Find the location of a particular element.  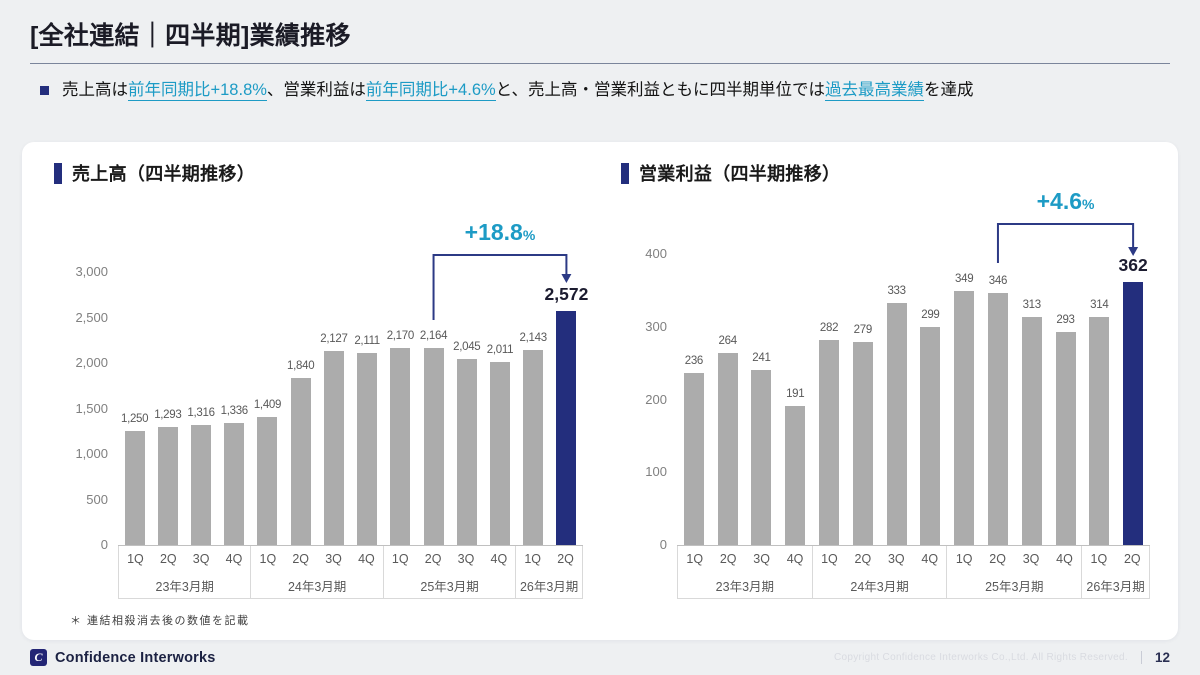

bar-value-label: 236 is located at coordinates (694, 361).